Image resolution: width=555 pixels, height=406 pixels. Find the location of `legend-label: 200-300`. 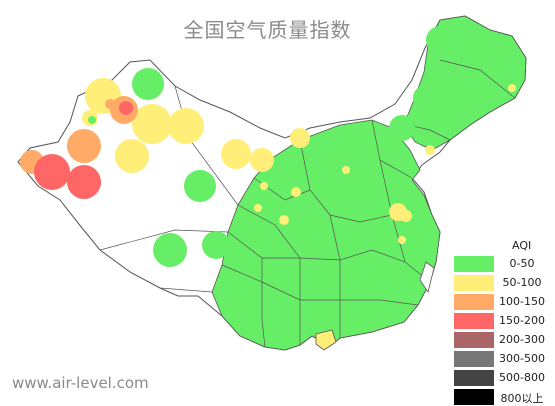

legend-label: 200-300 is located at coordinates (522, 339).